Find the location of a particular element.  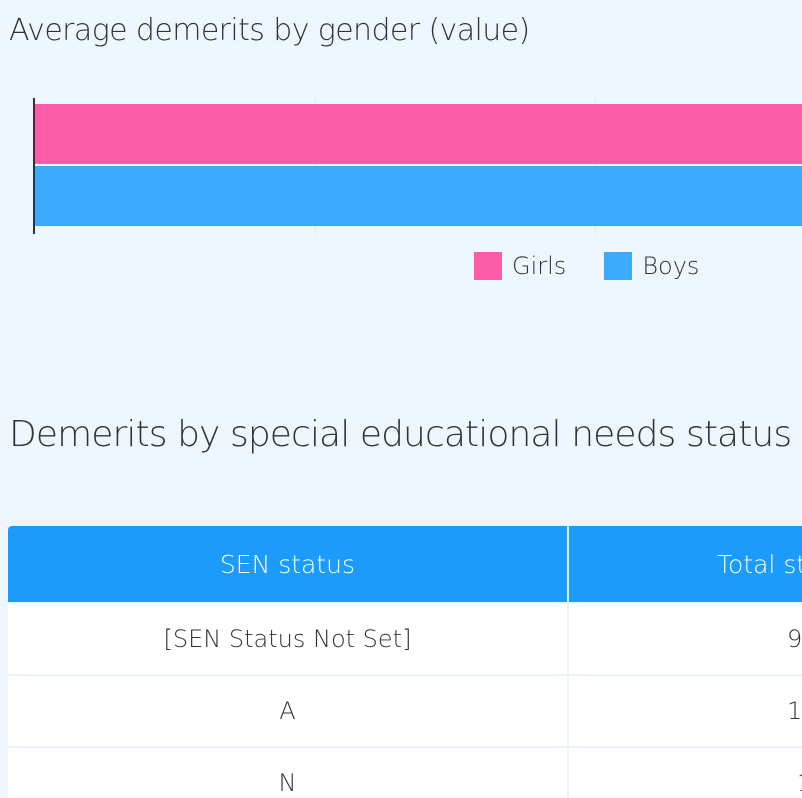

bar-girls is located at coordinates (418, 134).